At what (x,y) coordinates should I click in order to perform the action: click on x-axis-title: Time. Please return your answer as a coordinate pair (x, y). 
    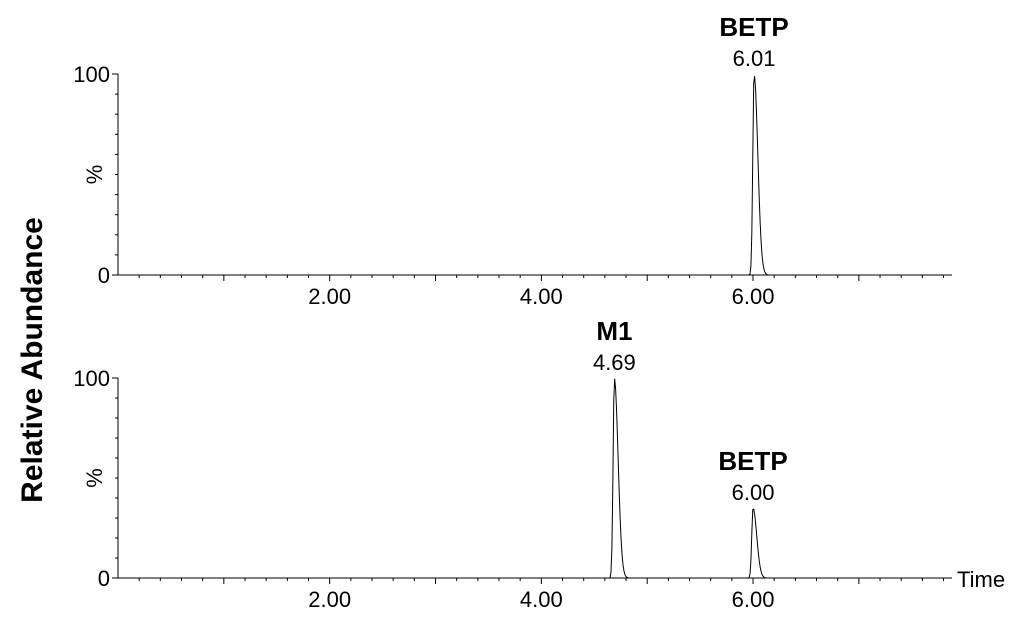
    Looking at the image, I should click on (981, 579).